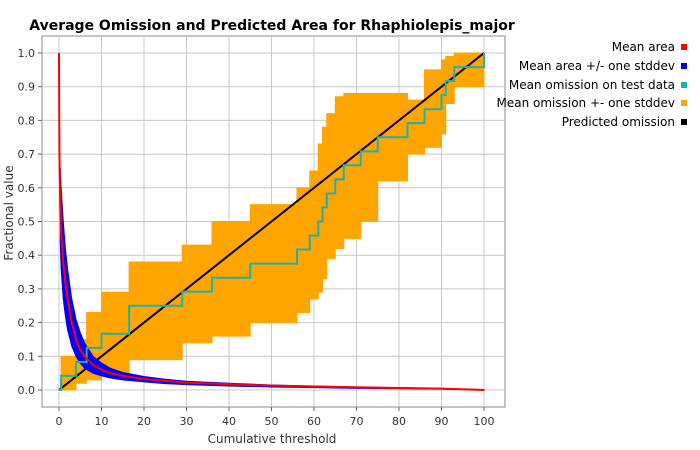 Image resolution: width=700 pixels, height=450 pixels. Describe the element at coordinates (27, 87) in the screenshot. I see `y-tick-label: 0.9` at that location.